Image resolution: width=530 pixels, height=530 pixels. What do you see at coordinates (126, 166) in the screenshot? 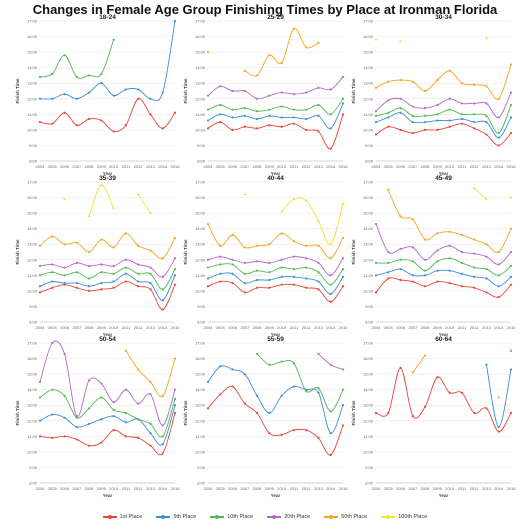
I see `x-tick-label: 2011` at bounding box center [126, 166].